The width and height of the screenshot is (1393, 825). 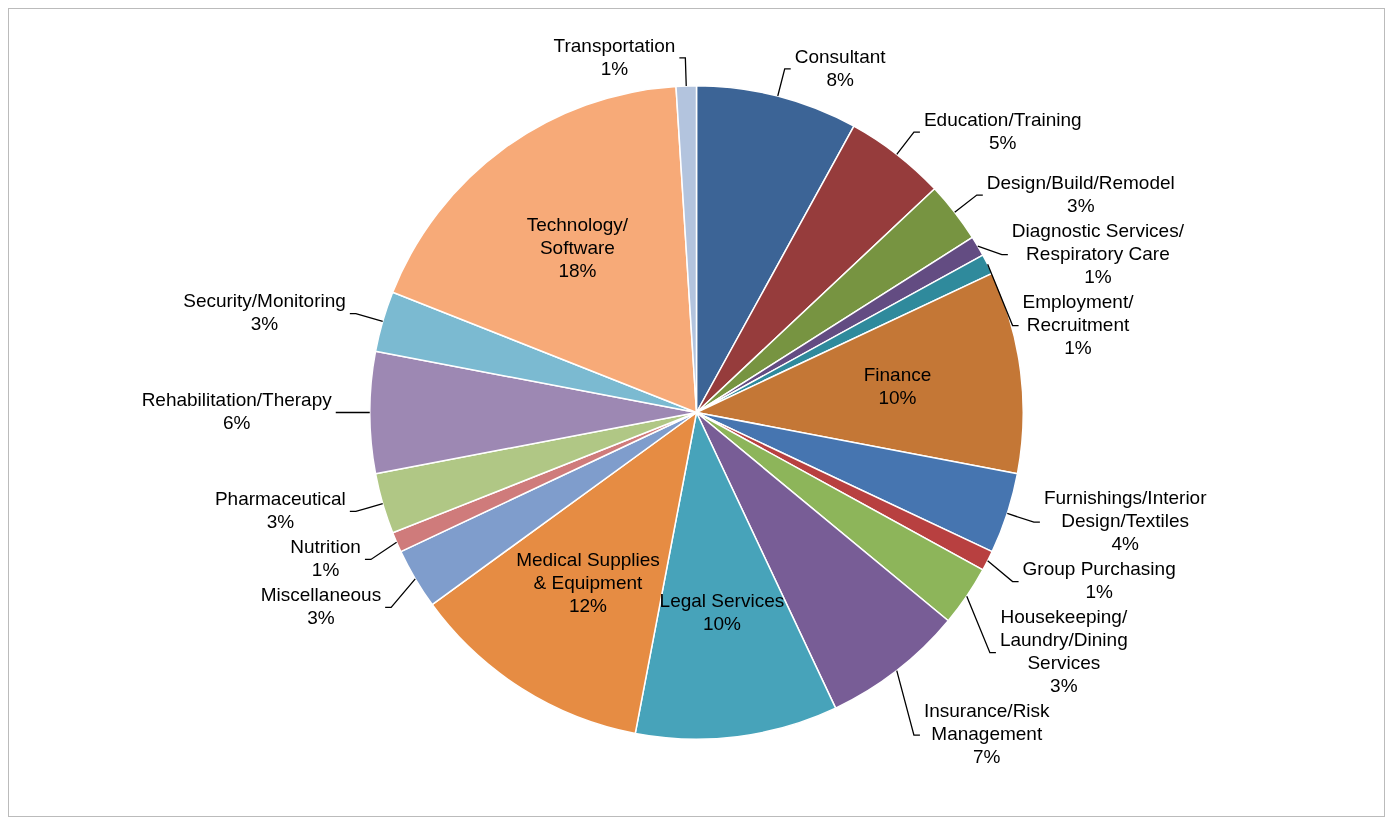 What do you see at coordinates (236, 423) in the screenshot?
I see `data-label: 6%` at bounding box center [236, 423].